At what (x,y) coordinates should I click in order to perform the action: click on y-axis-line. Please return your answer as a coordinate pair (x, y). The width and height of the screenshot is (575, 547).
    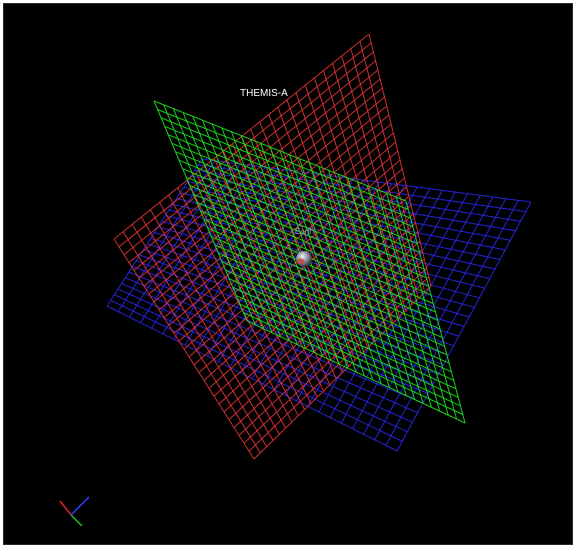
    Looking at the image, I should click on (76, 520).